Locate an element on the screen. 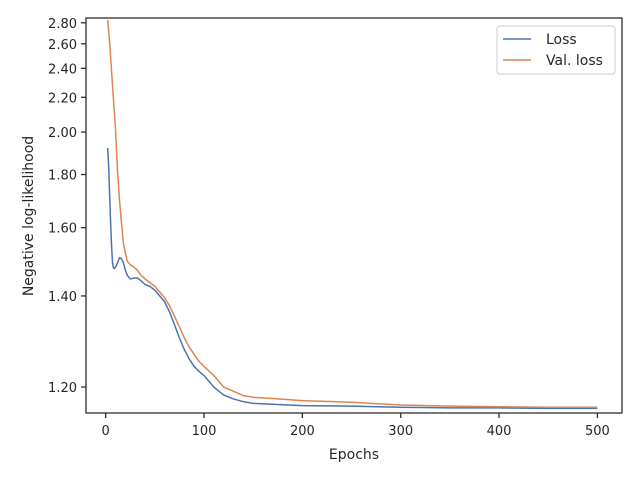  y-axis-label: Negative log-likelihood is located at coordinates (29, 216).